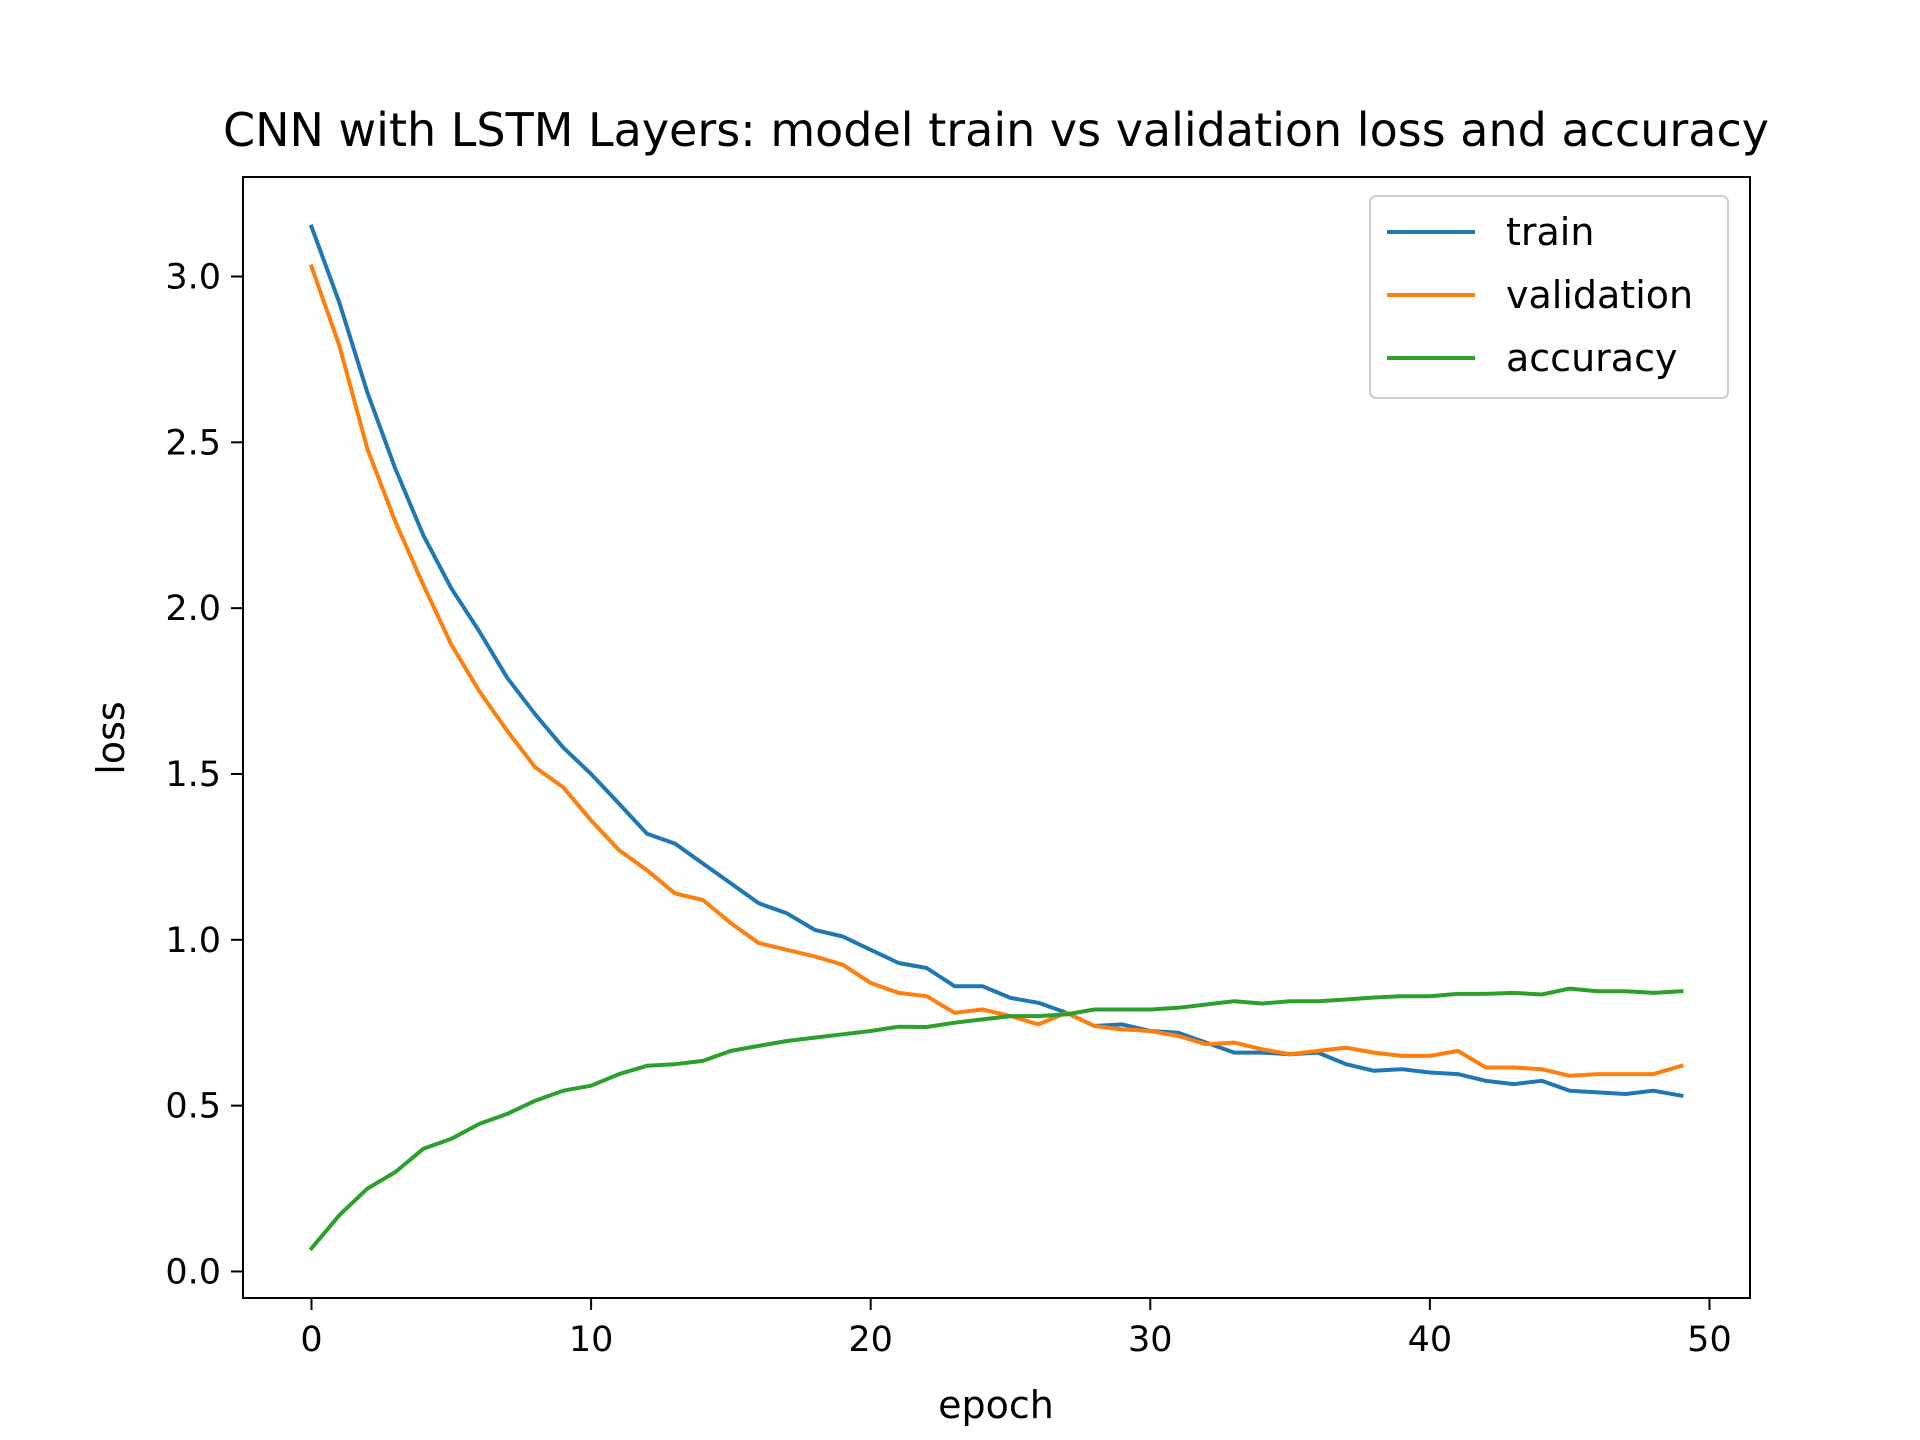 The image size is (1920, 1440). What do you see at coordinates (1430, 1340) in the screenshot?
I see `x-tick-label: 40` at bounding box center [1430, 1340].